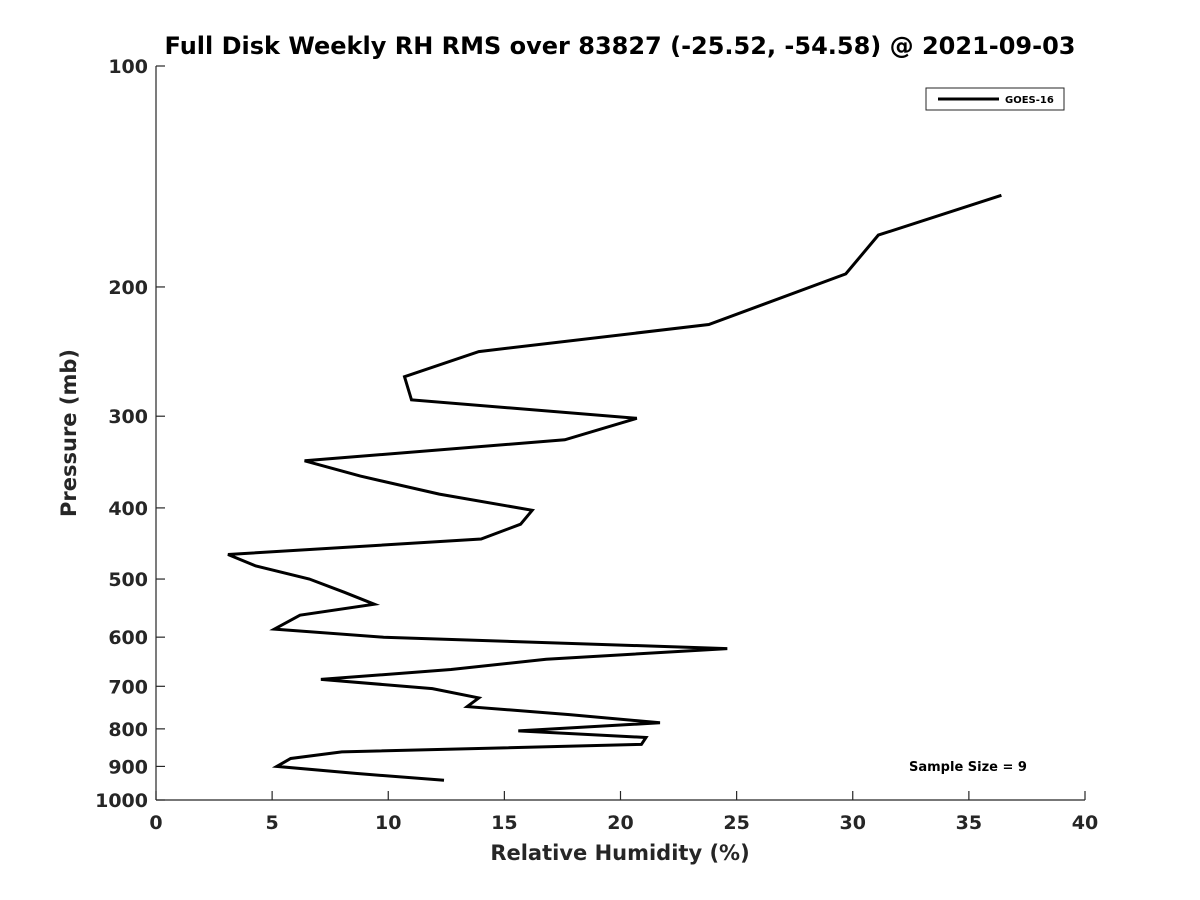  What do you see at coordinates (128, 417) in the screenshot?
I see `y-tick-label: 300` at bounding box center [128, 417].